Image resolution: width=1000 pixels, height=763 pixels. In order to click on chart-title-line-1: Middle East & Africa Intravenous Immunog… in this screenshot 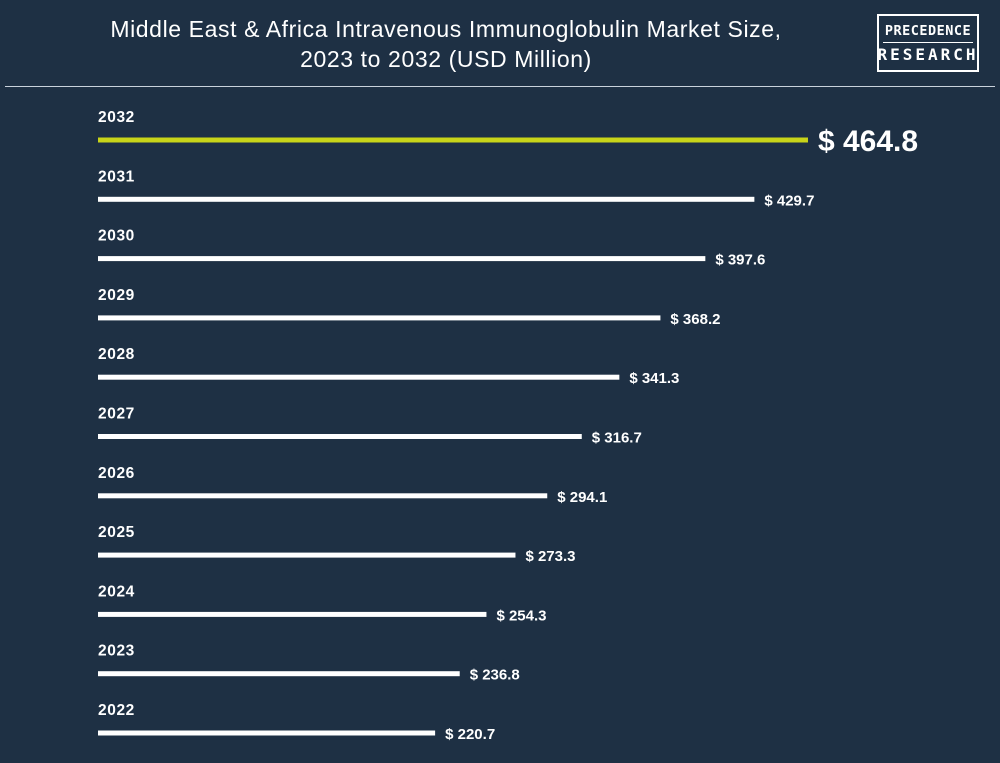, I will do `click(446, 29)`.